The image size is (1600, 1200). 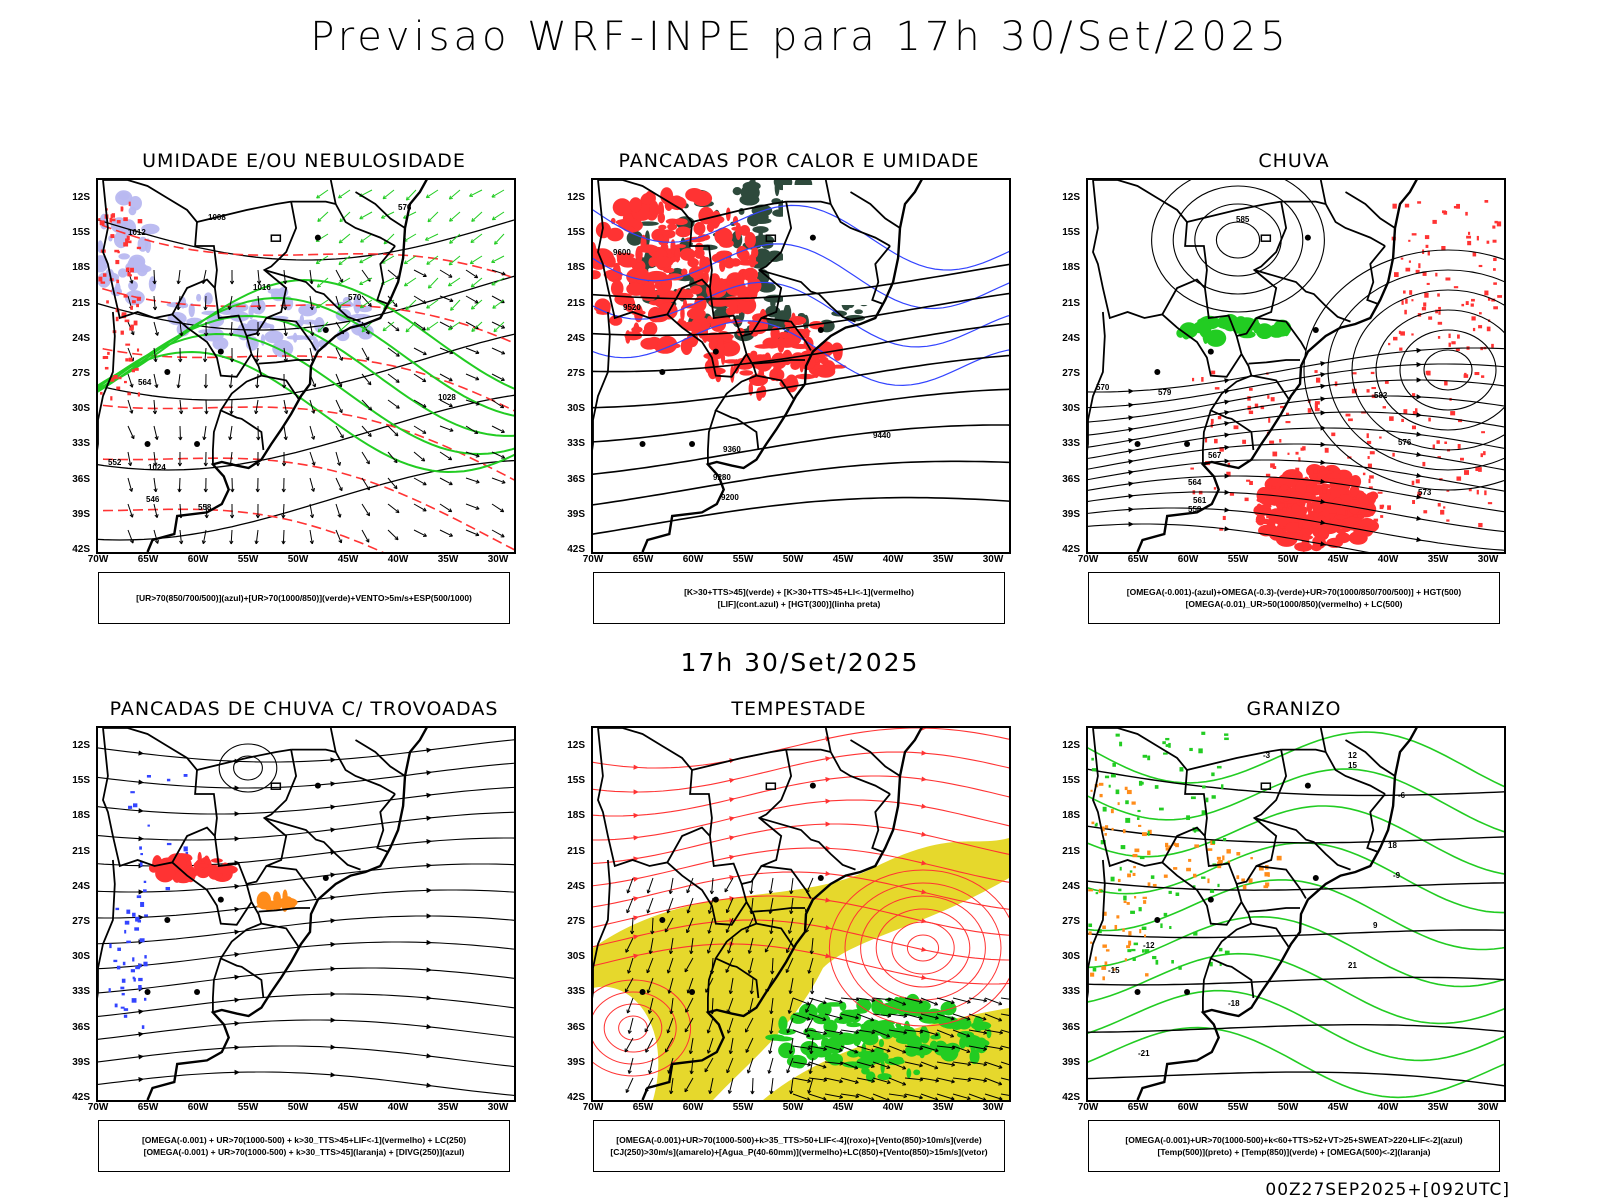 I want to click on panel-title: UMIDADE E/OU NEBULOSIDADE, so click(x=304, y=161).